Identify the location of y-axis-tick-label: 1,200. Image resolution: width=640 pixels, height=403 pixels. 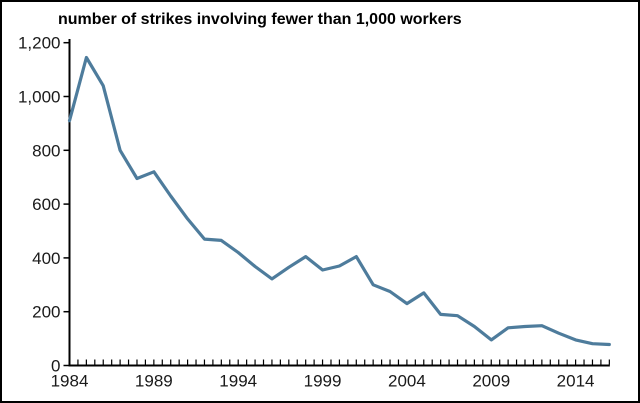
(39, 43).